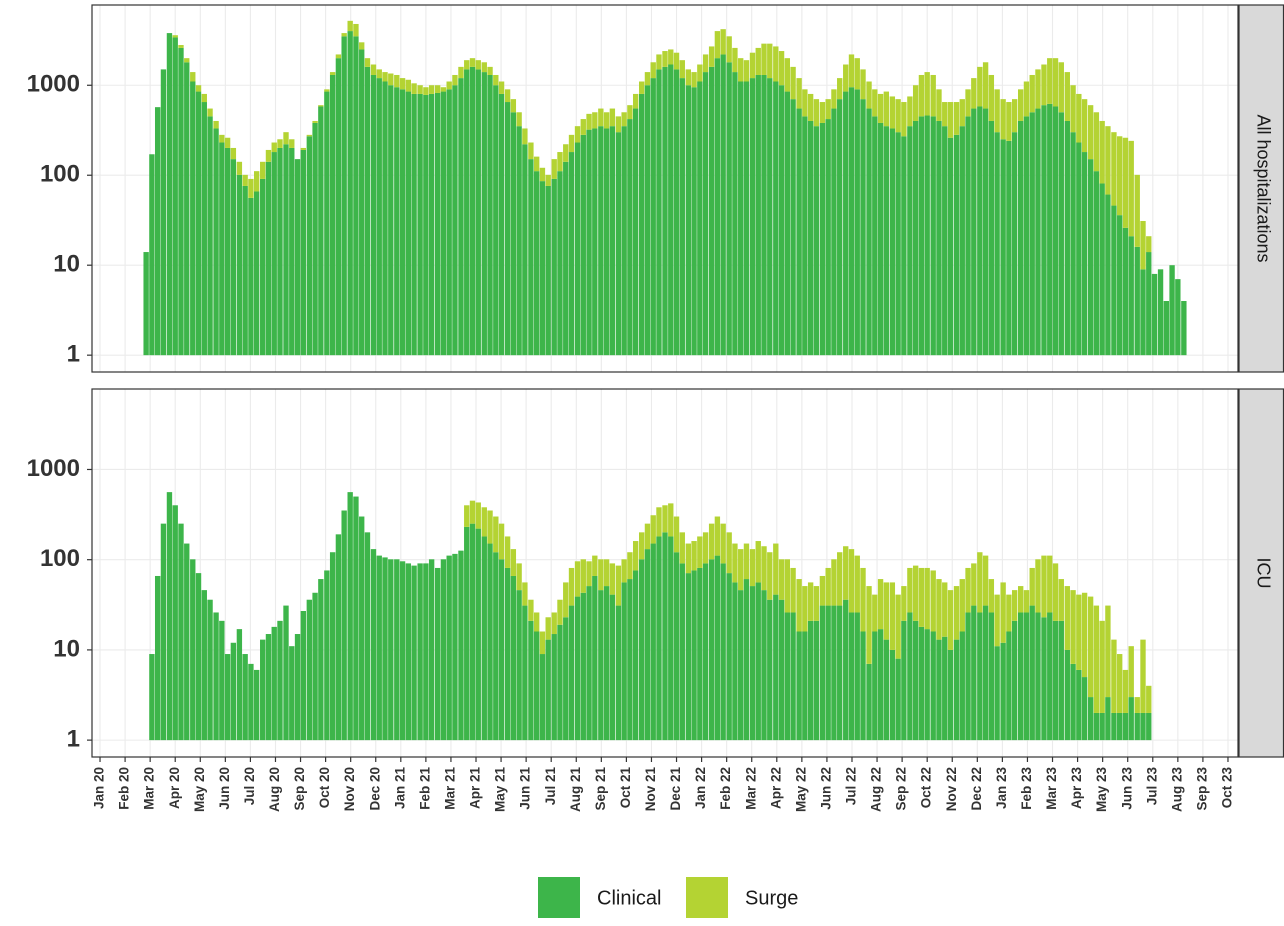 This screenshot has width=1284, height=926. I want to click on x-tick-label: Jul 20, so click(249, 786).